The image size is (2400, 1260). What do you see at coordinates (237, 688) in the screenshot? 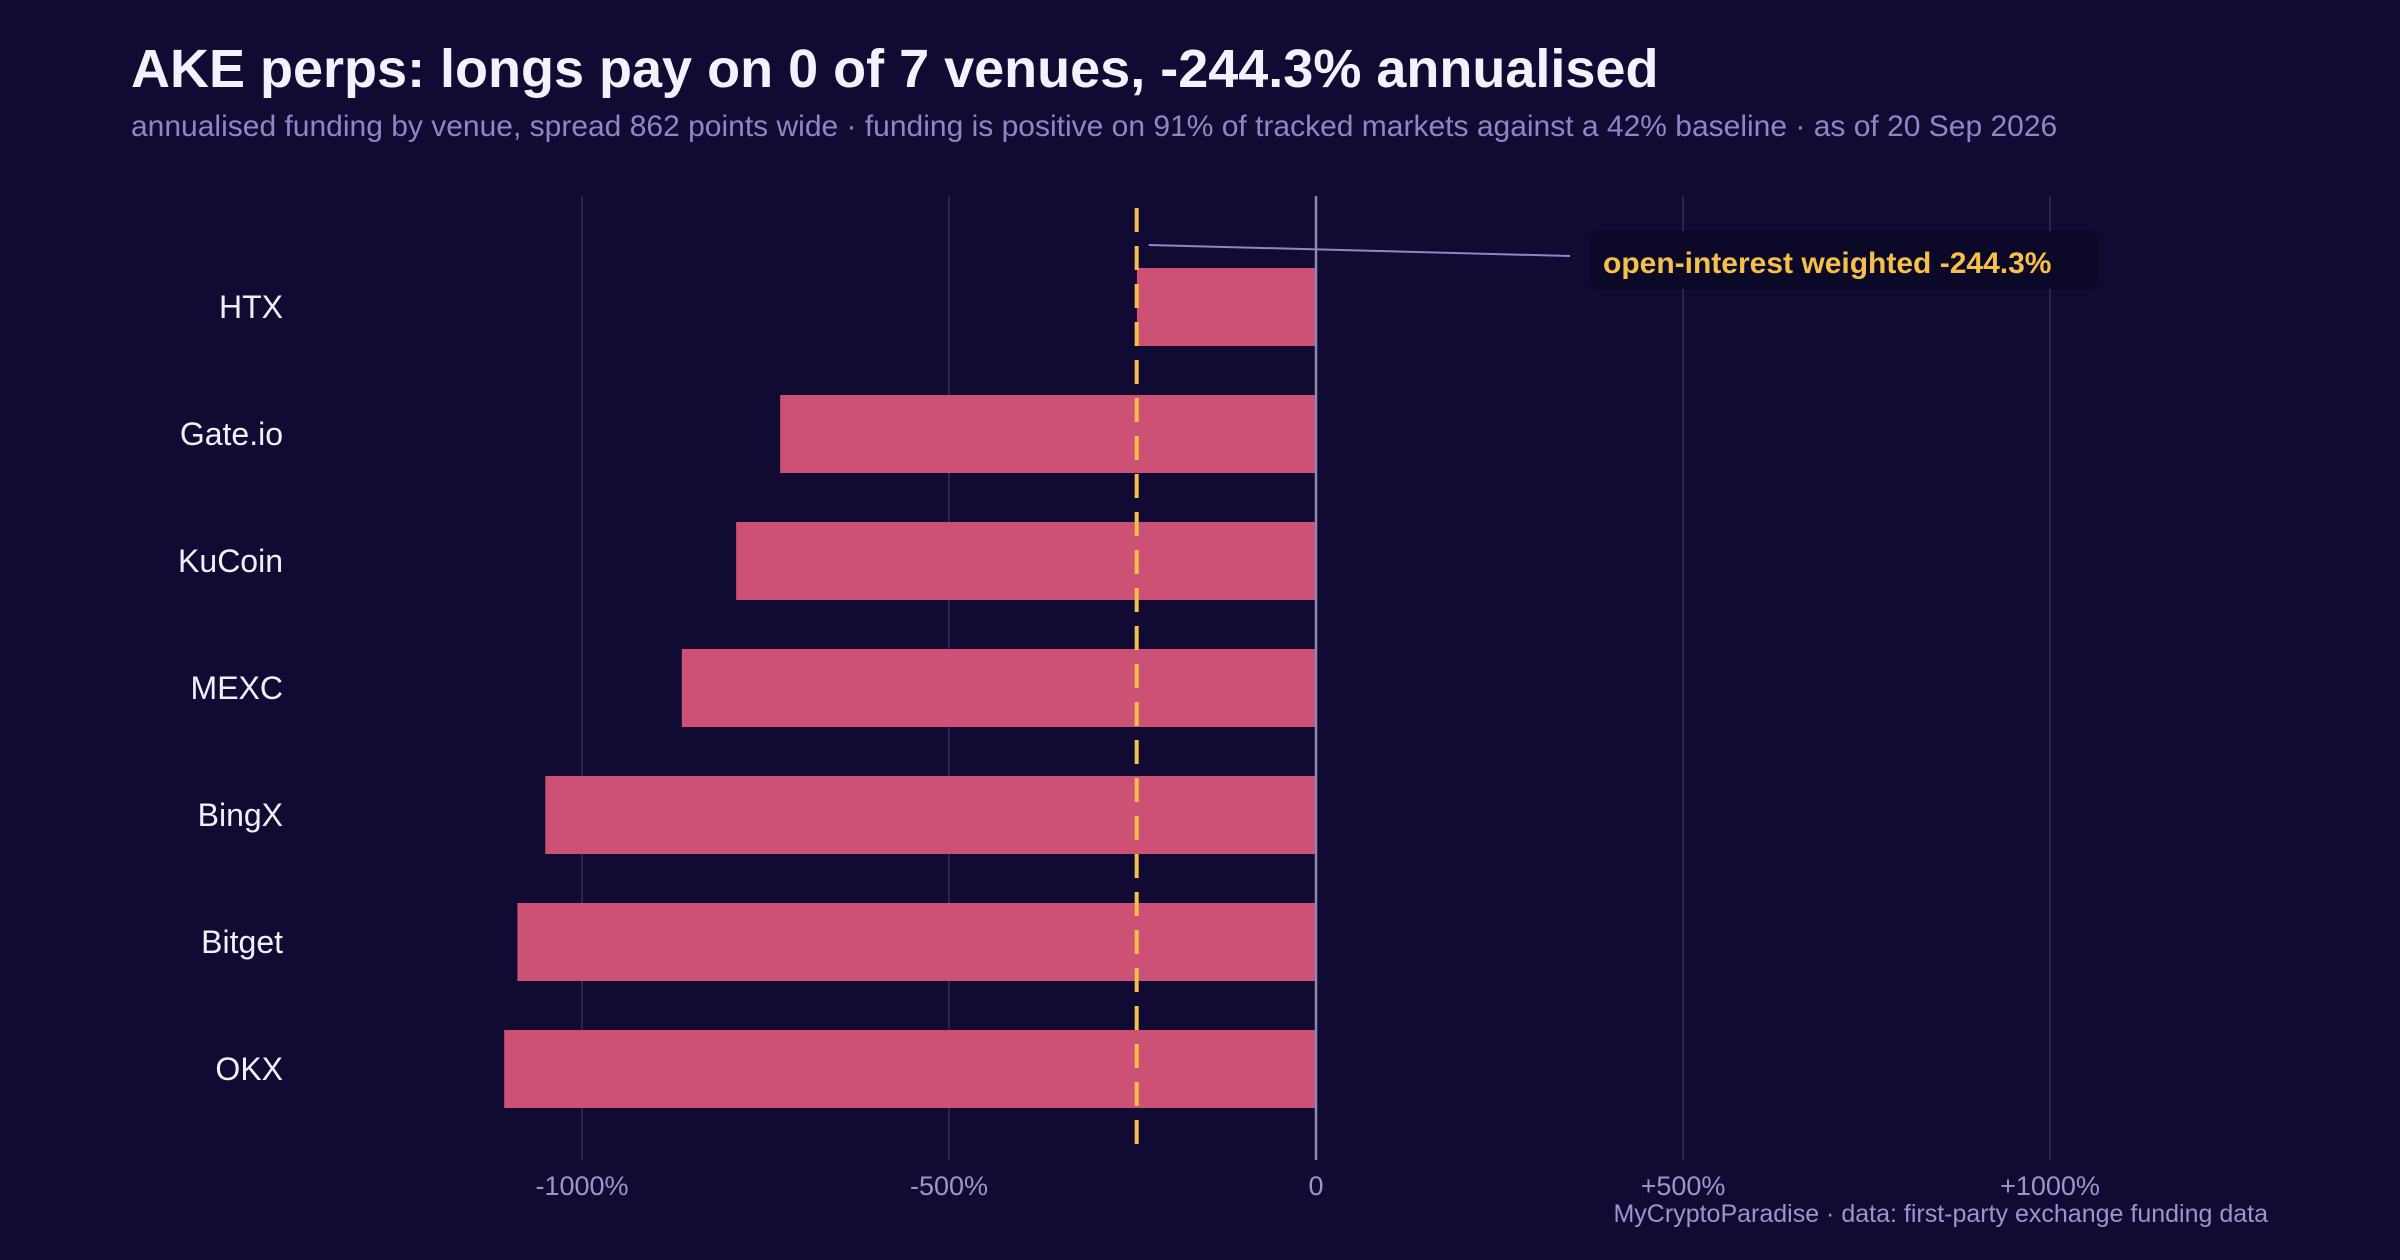
I see `venue-label: MEXC` at bounding box center [237, 688].